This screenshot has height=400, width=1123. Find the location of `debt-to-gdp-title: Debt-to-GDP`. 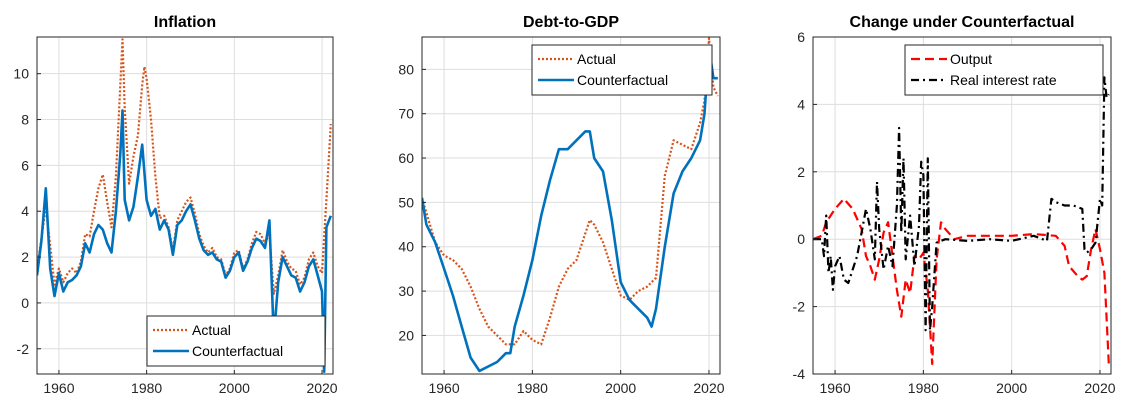

debt-to-gdp-title: Debt-to-GDP is located at coordinates (571, 22).